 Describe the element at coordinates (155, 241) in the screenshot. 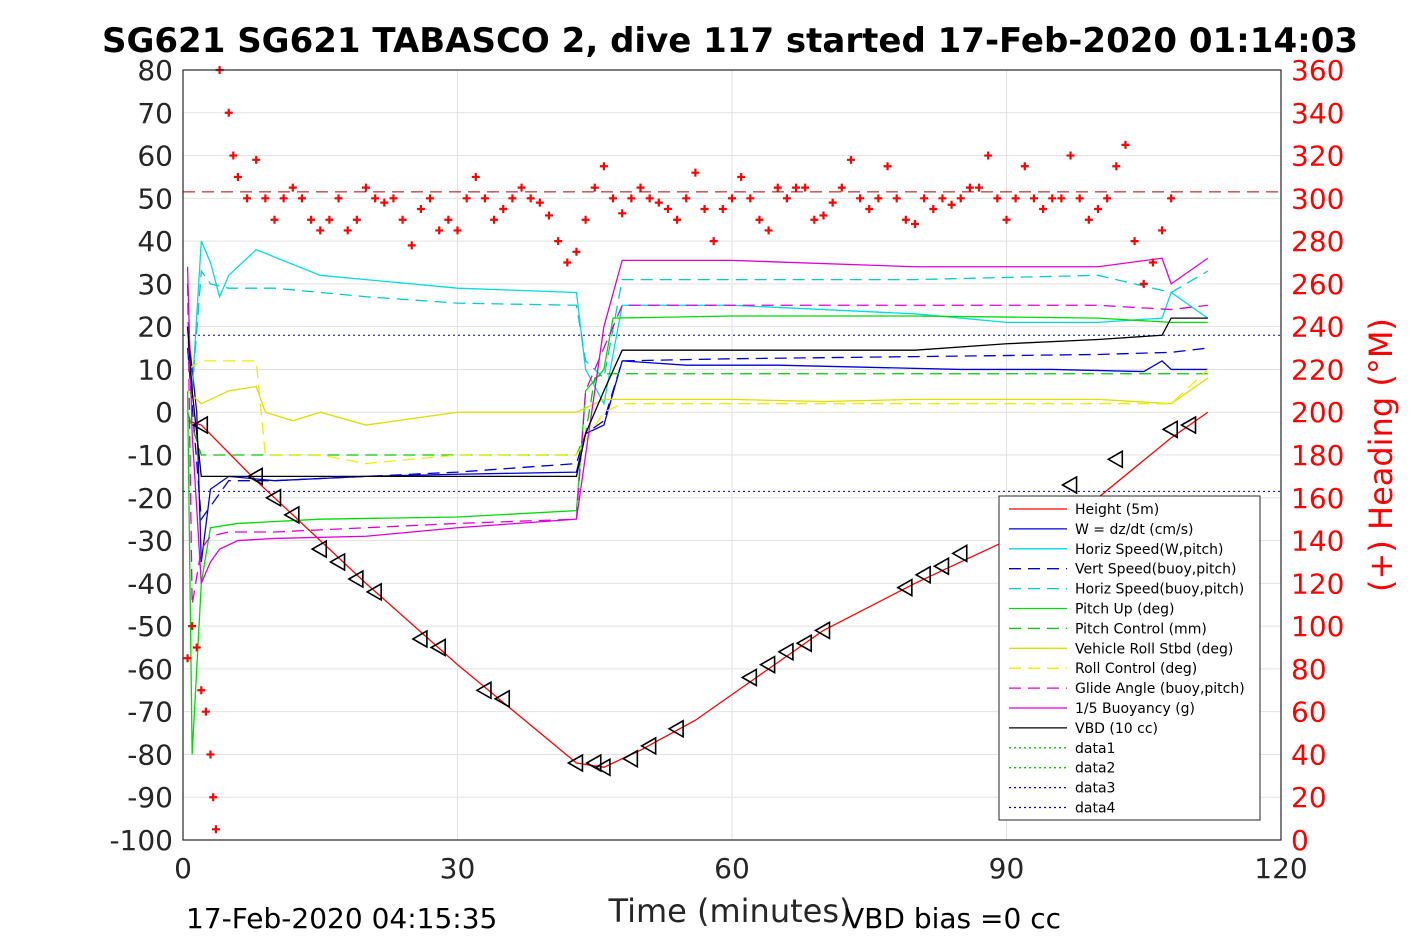

I see `y-tick-label-4: 40` at that location.